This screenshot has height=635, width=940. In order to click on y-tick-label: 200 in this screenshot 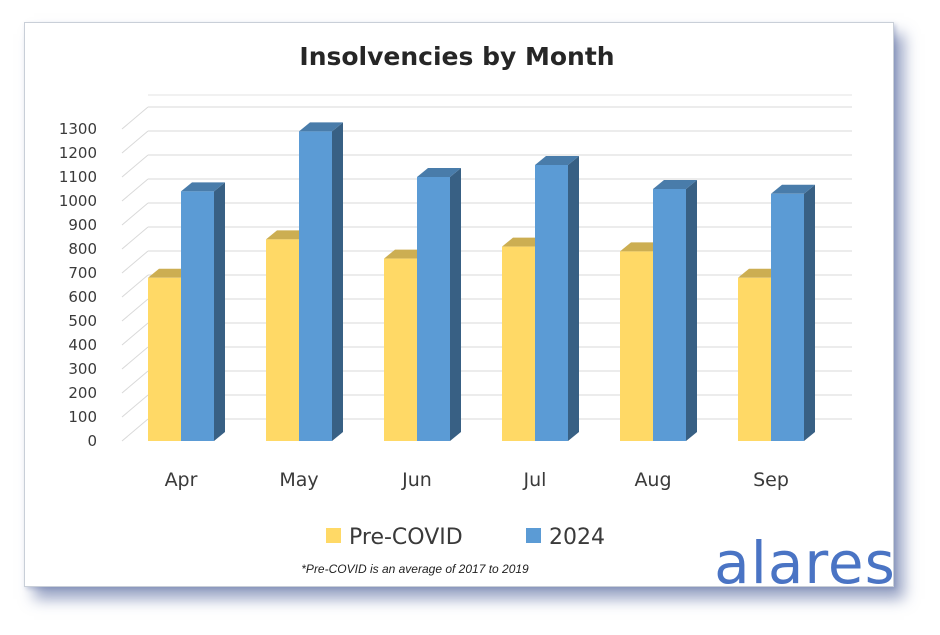, I will do `click(82, 393)`.